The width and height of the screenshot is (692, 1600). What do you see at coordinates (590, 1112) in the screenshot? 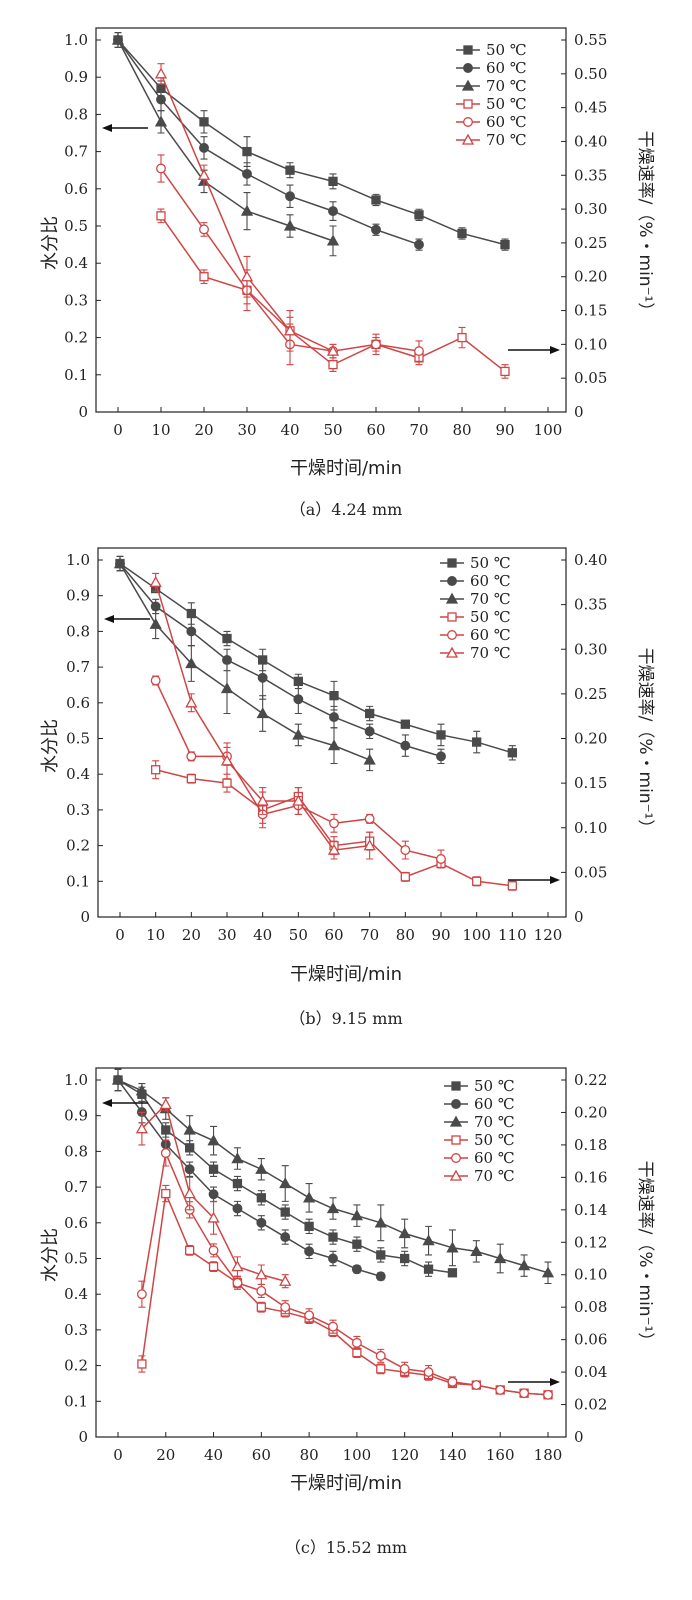
I see `y2-tick-label: 0.20` at bounding box center [590, 1112].